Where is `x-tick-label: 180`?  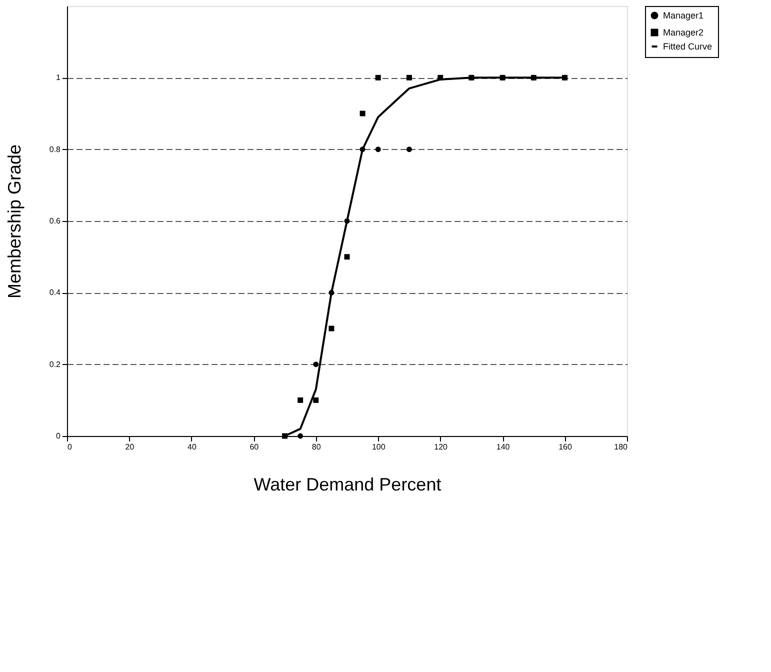 x-tick-label: 180 is located at coordinates (621, 447).